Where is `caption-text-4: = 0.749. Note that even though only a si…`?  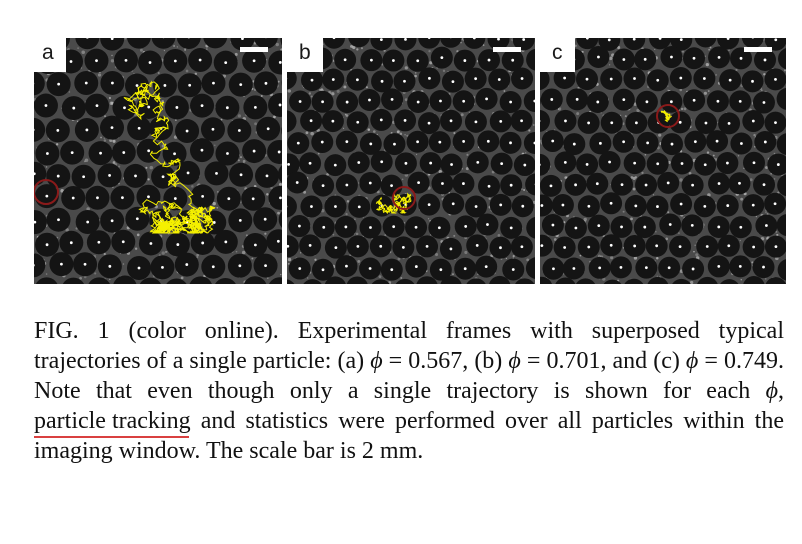
caption-text-4: = 0.749. Note that even though only a si… is located at coordinates (409, 376).